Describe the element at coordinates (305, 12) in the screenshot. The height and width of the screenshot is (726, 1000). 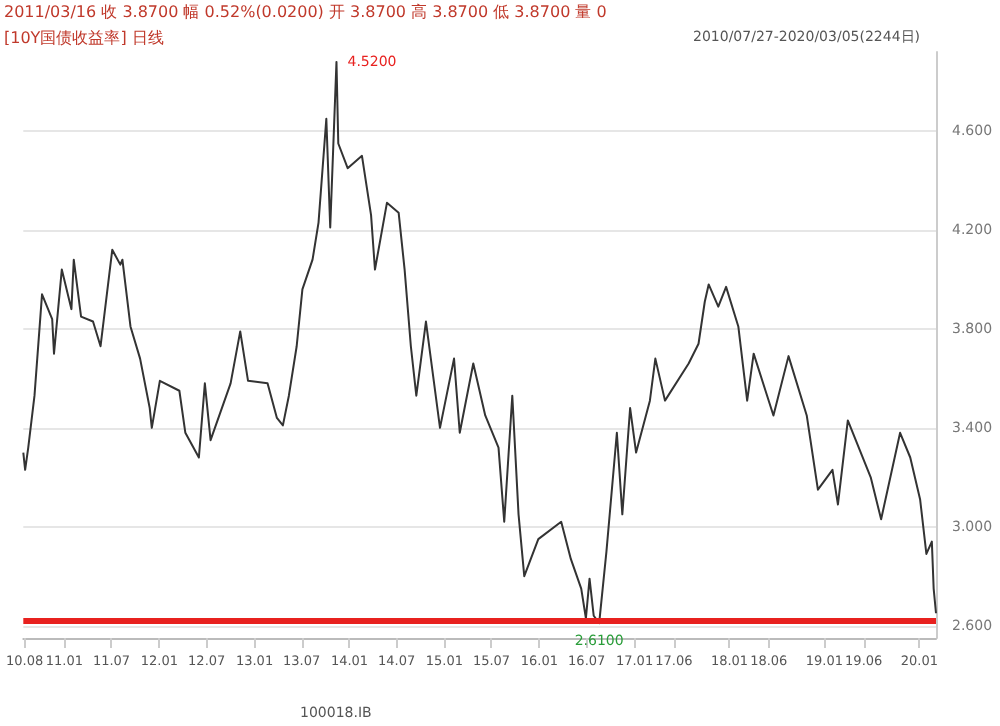
I see `text: 2011/03/16 收 3.8700 幅 0.52%(0.0200) 开 3.8700 高 3.8700 低 3.8700 量 0` at that location.